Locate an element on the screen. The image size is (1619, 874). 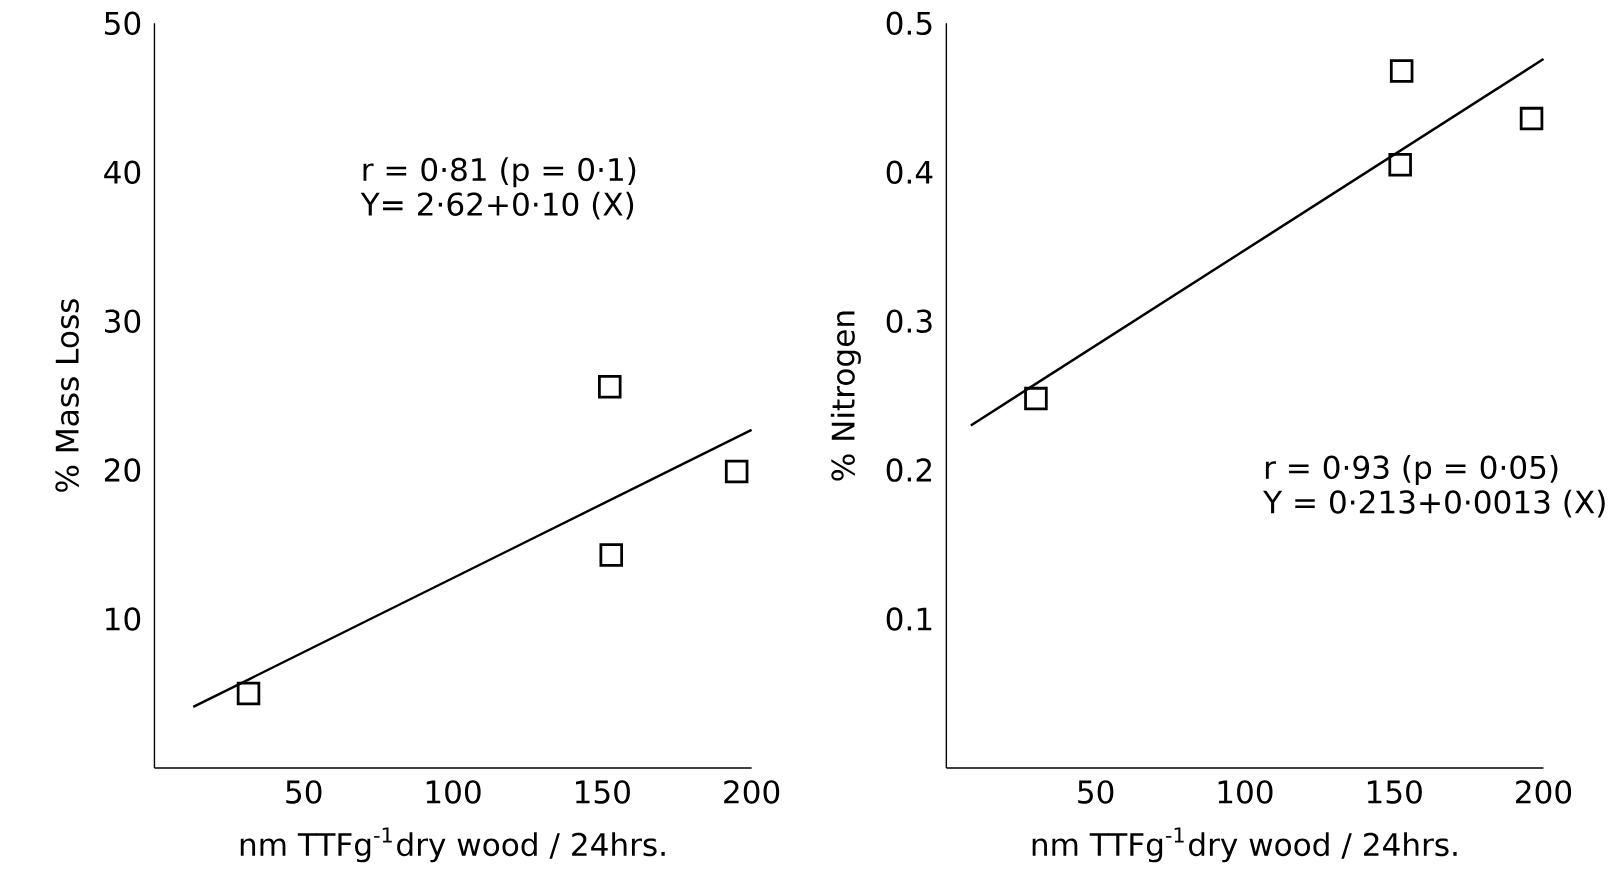
y-tick-label: 40 is located at coordinates (122, 172).